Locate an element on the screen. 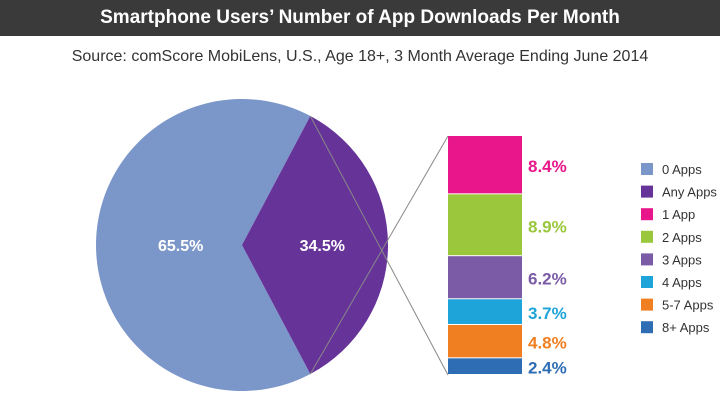 This screenshot has width=720, height=409. connector-line-bottom is located at coordinates (379, 245).